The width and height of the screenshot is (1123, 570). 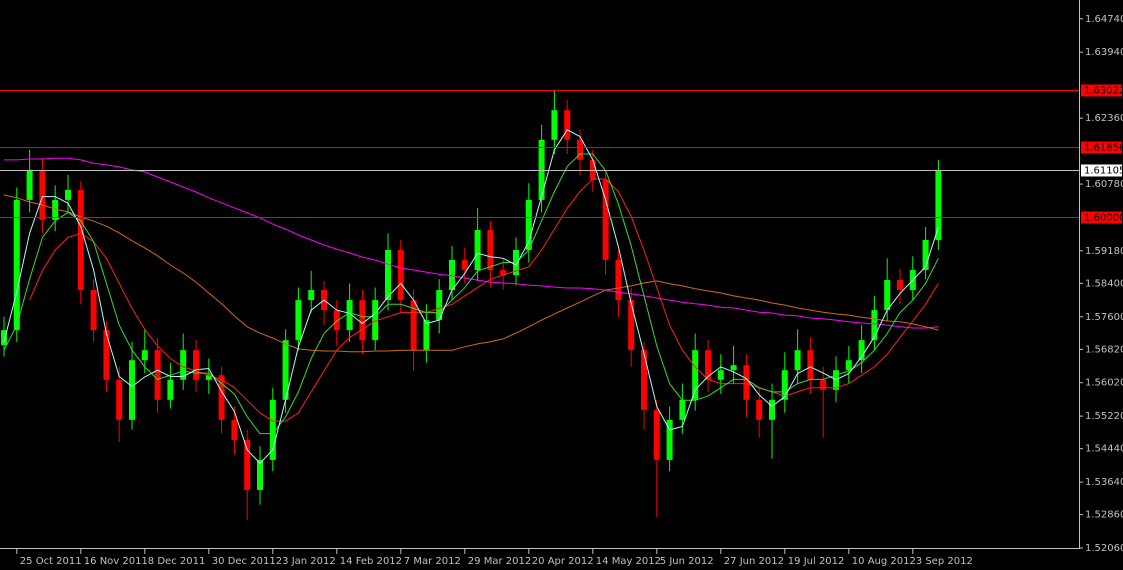 What do you see at coordinates (432, 561) in the screenshot?
I see `x-tick-label: 7 Mar 2012` at bounding box center [432, 561].